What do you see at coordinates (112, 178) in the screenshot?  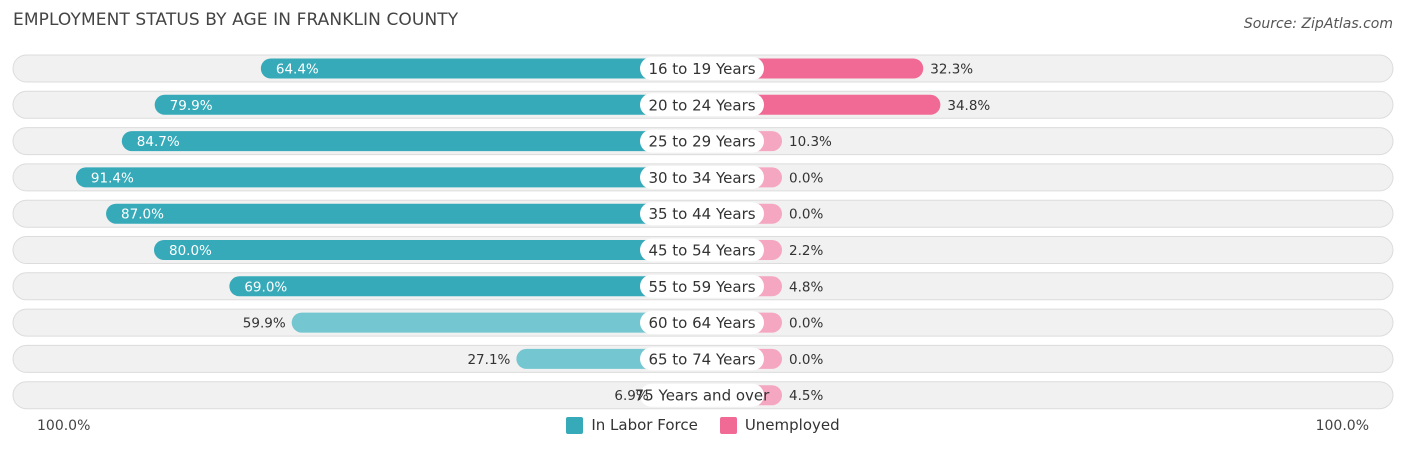 I see `value-label-labor: 91.4%` at bounding box center [112, 178].